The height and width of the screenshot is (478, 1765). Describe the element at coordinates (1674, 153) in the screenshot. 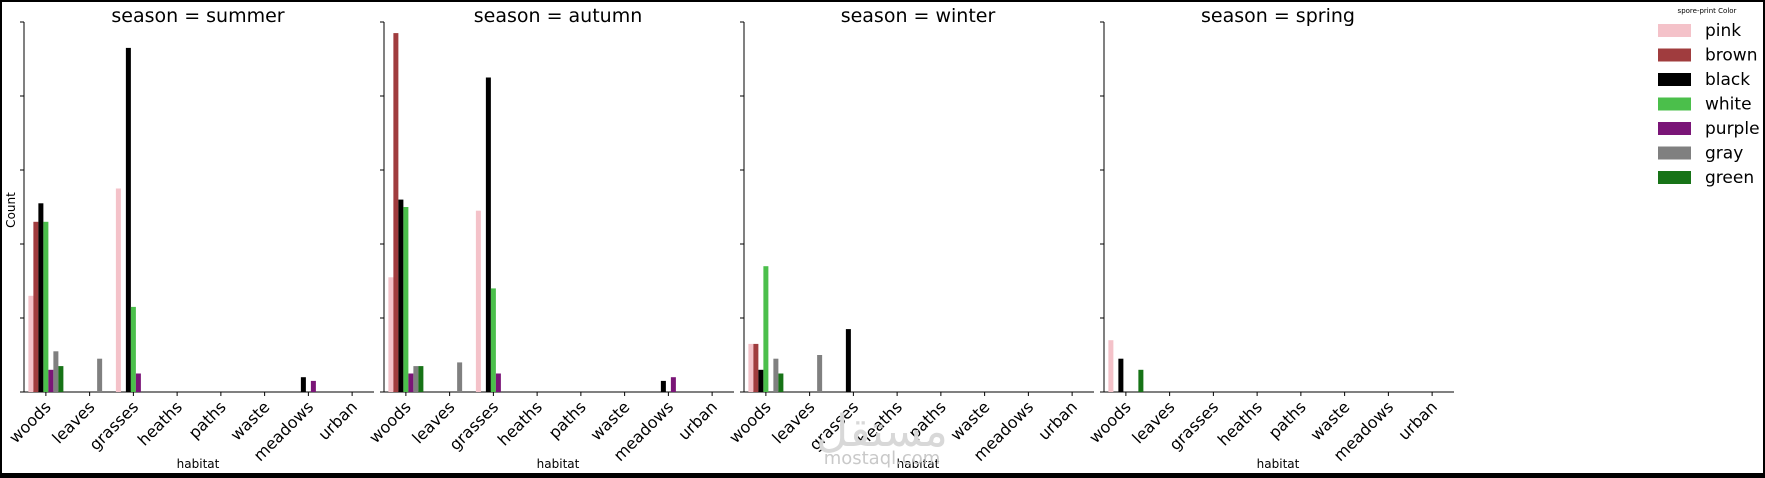

I see `legend-swatch-gray` at that location.